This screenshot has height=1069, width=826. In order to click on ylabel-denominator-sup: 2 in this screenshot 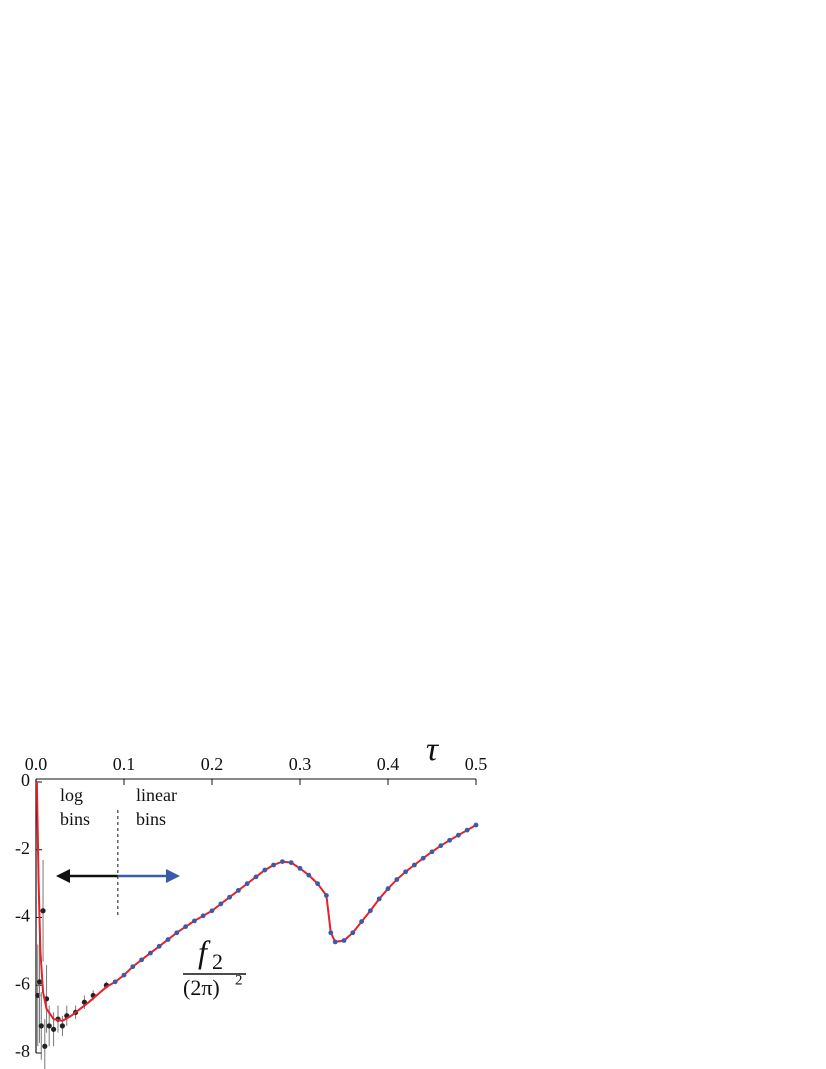, I will do `click(239, 980)`.